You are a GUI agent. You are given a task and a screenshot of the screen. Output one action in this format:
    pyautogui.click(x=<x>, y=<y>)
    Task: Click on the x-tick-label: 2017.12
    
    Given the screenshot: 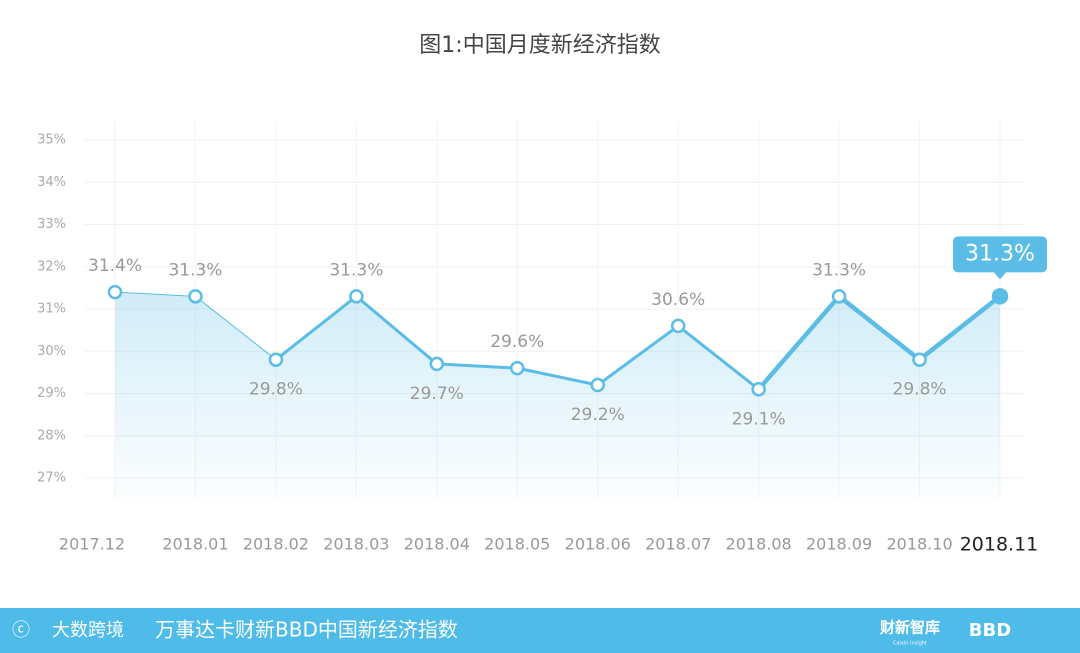 What is the action you would take?
    pyautogui.click(x=92, y=544)
    